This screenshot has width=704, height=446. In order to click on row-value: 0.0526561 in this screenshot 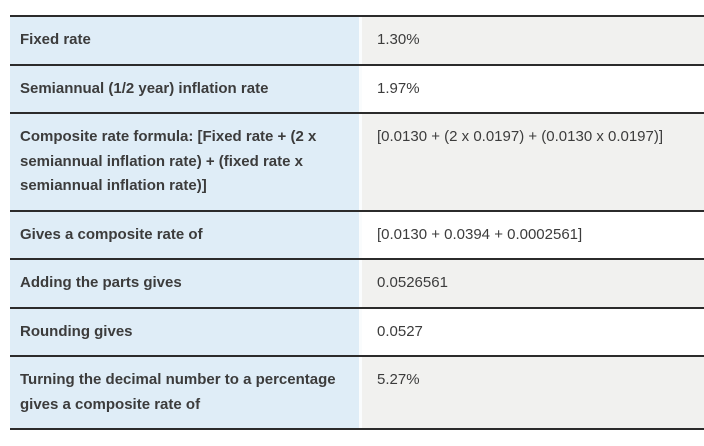, I will do `click(533, 283)`.